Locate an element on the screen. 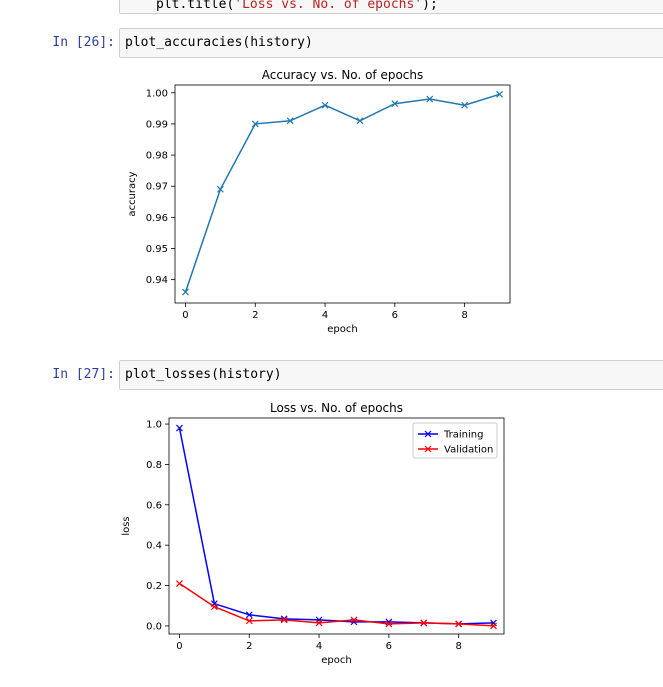 The height and width of the screenshot is (687, 663). y-tick-label: 0.98 is located at coordinates (157, 156).